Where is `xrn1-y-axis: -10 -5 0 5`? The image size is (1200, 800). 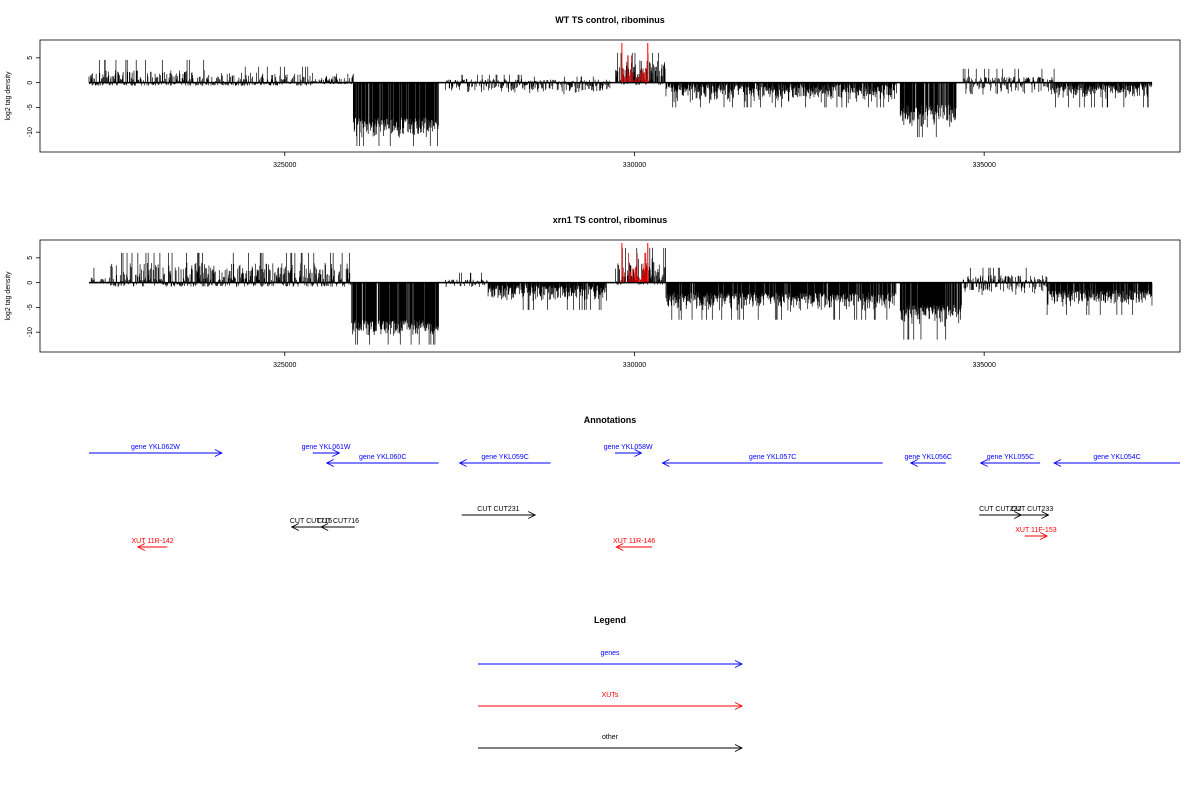
xrn1-y-axis: -10 -5 0 5 is located at coordinates (33, 296).